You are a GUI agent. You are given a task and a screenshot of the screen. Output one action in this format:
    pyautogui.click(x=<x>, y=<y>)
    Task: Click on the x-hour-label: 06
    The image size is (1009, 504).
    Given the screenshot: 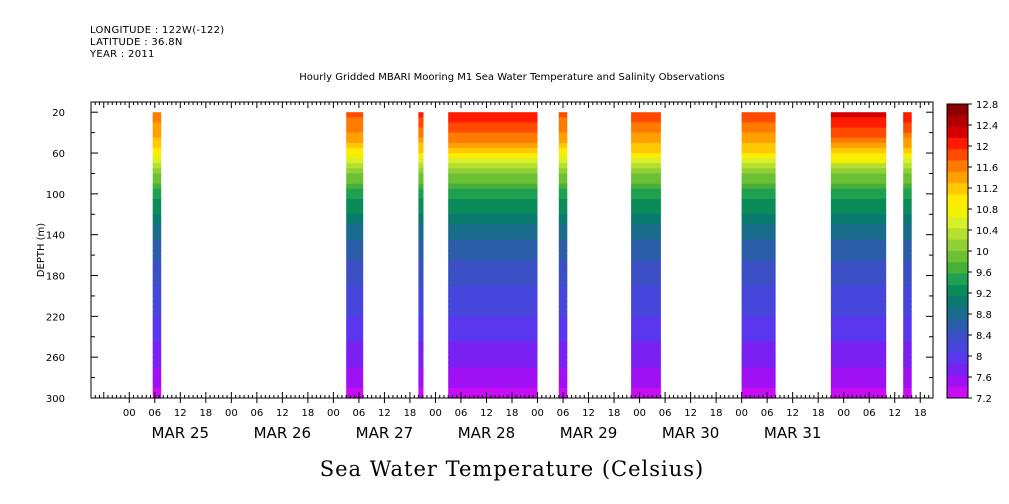 What is the action you would take?
    pyautogui.click(x=767, y=413)
    